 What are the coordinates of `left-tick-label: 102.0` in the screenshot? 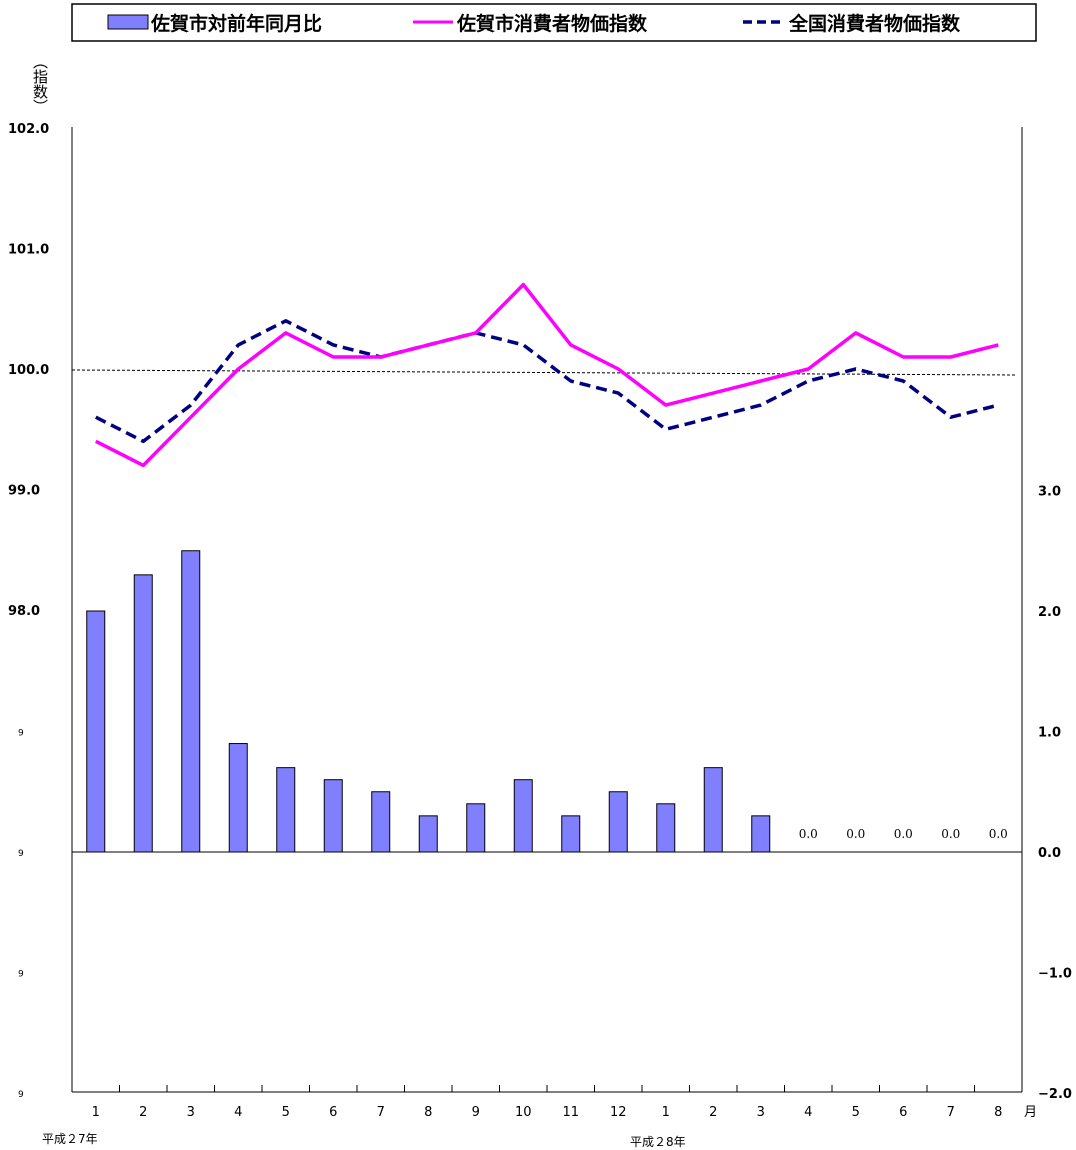 It's located at (28, 129).